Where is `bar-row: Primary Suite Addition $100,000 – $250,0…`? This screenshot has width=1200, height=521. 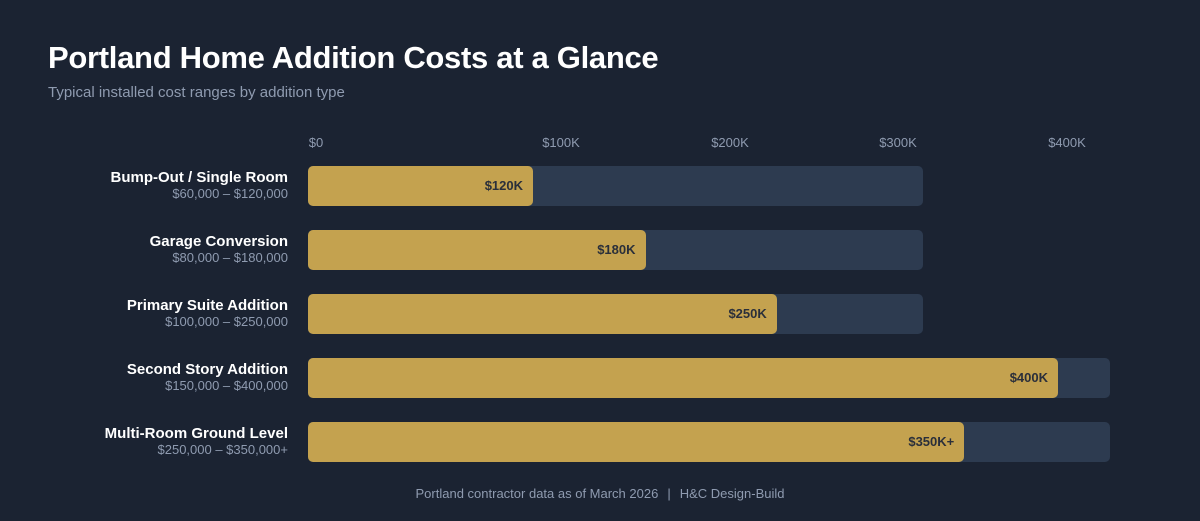 bar-row: Primary Suite Addition $100,000 – $250,0… is located at coordinates (600, 314).